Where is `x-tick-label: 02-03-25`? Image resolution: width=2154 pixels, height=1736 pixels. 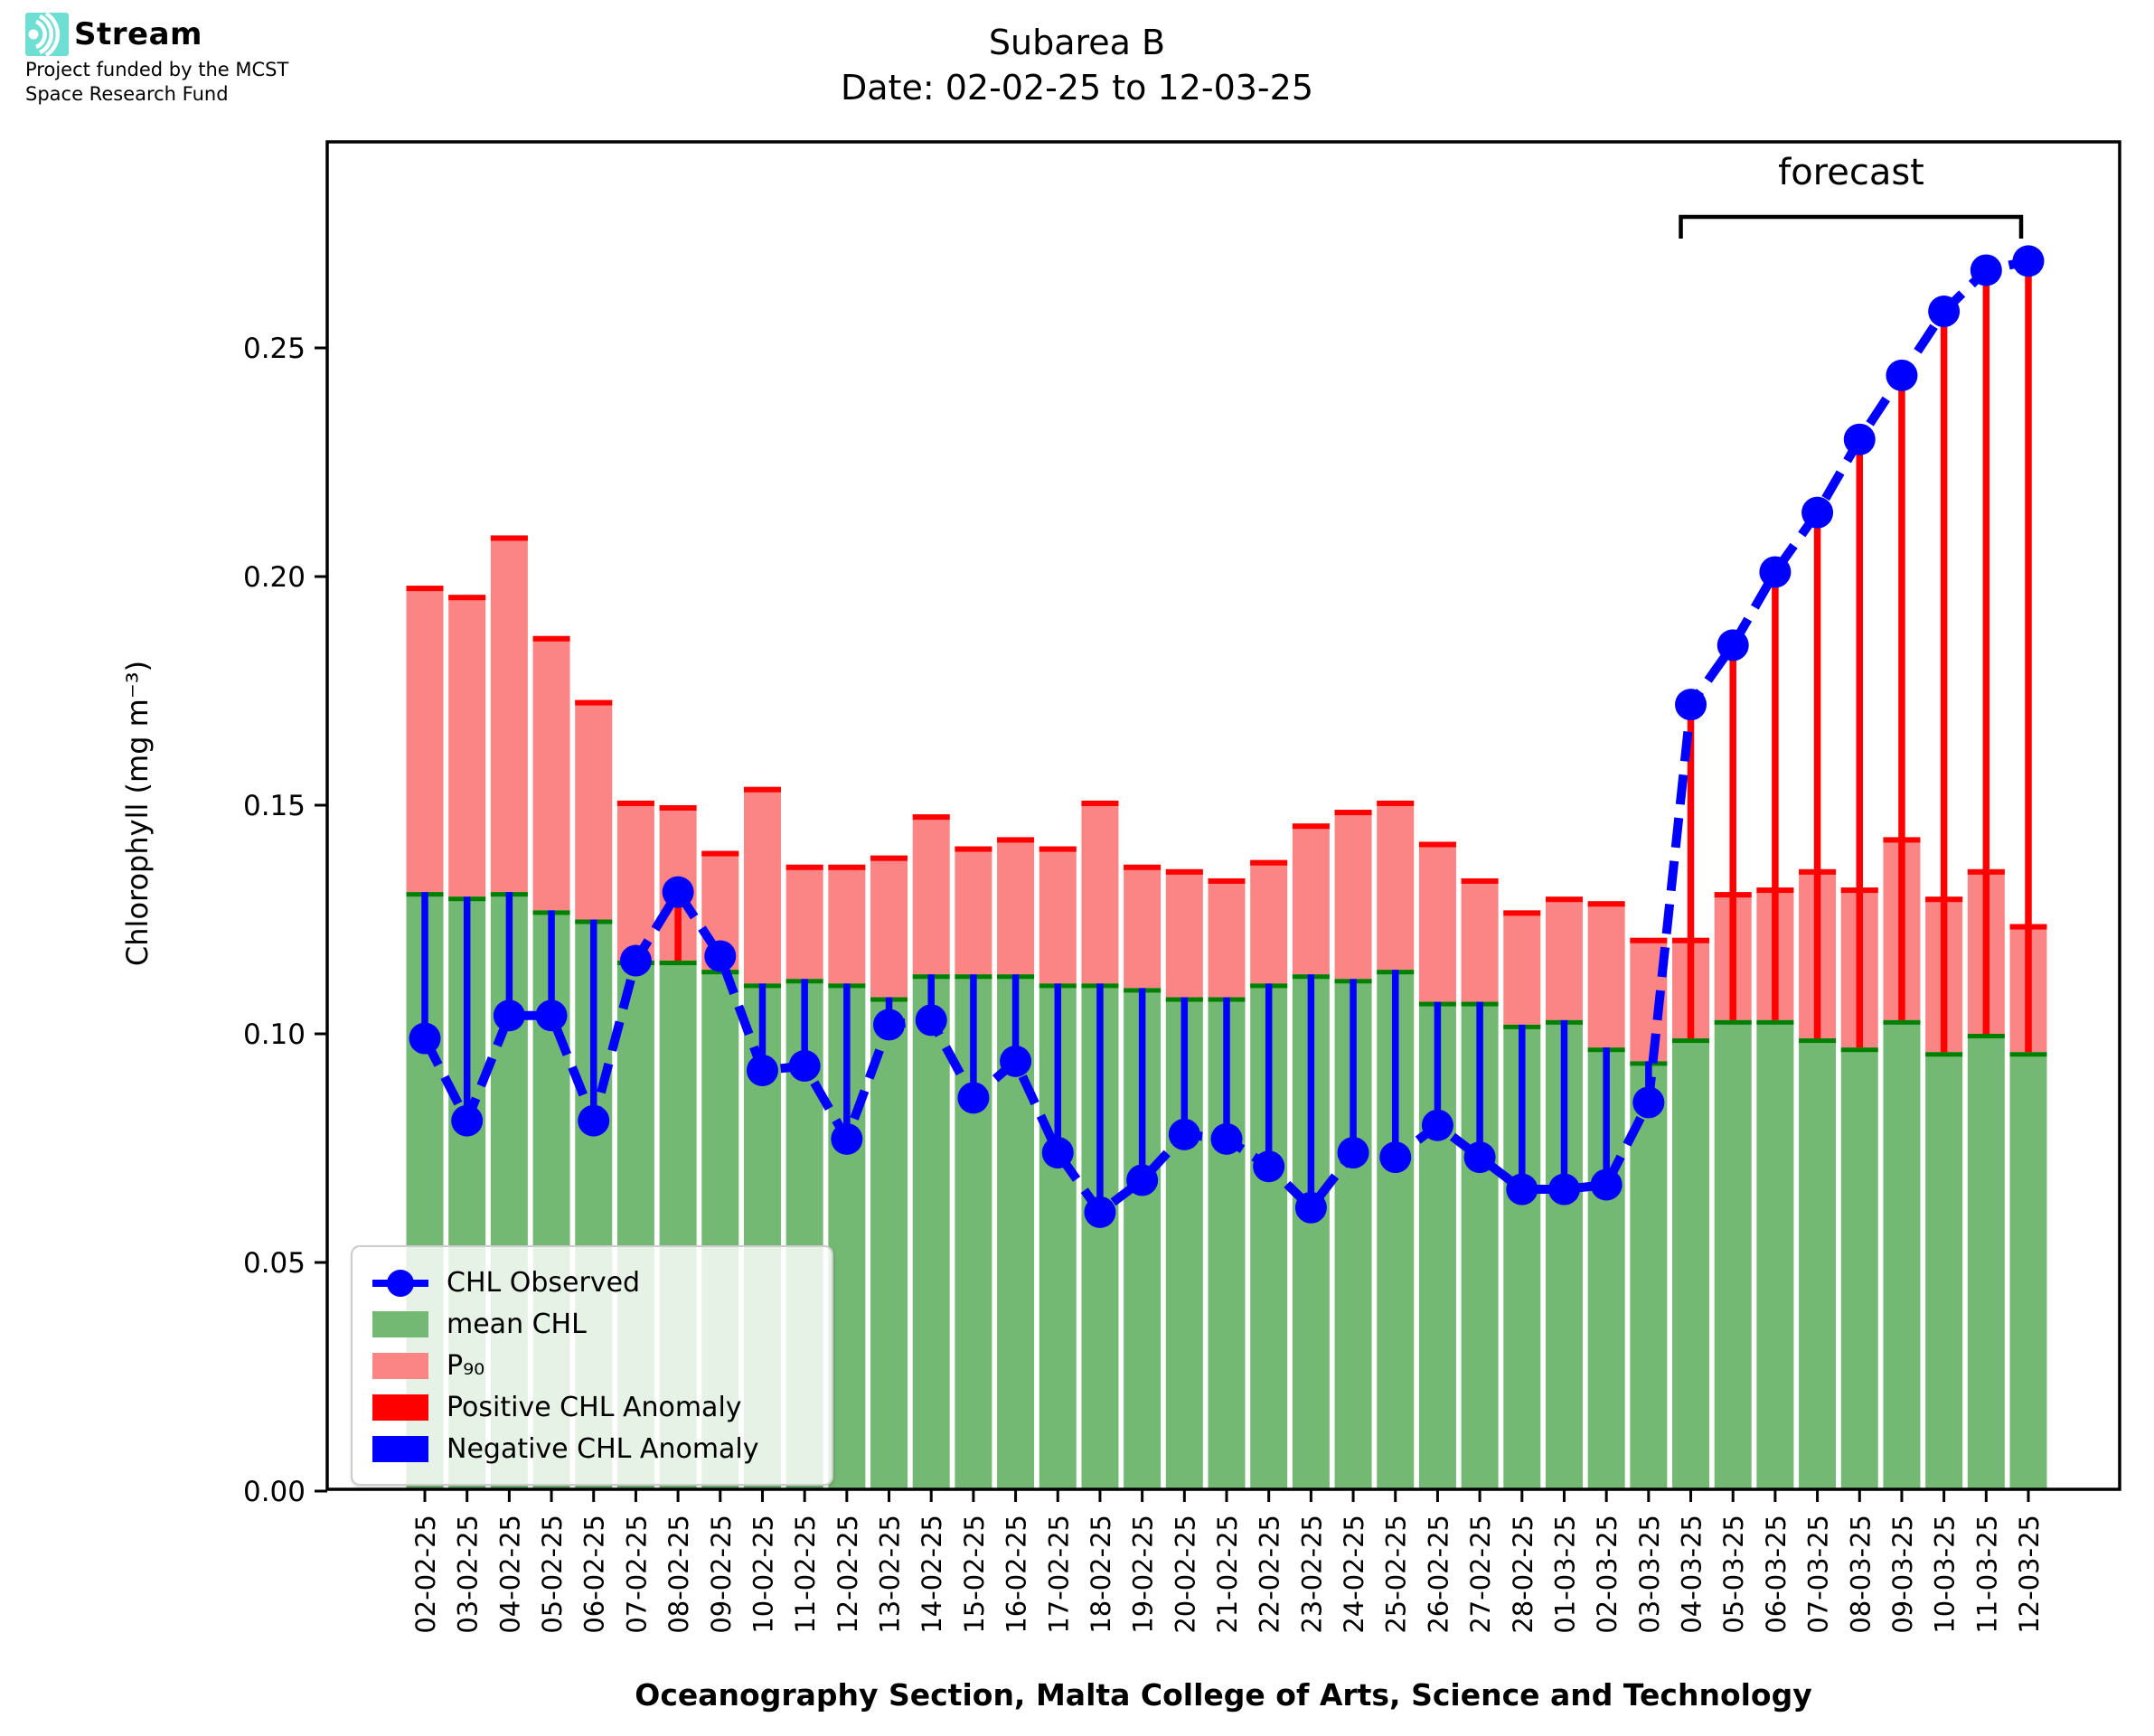 x-tick-label: 02-03-25 is located at coordinates (1607, 1574).